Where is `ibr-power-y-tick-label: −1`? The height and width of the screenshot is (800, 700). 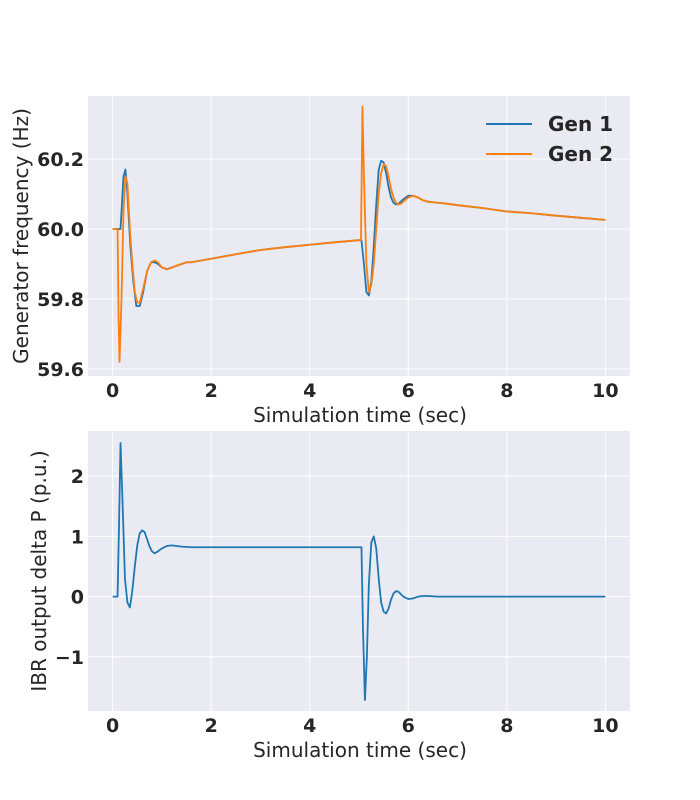
ibr-power-y-tick-label: −1 is located at coordinates (69, 658).